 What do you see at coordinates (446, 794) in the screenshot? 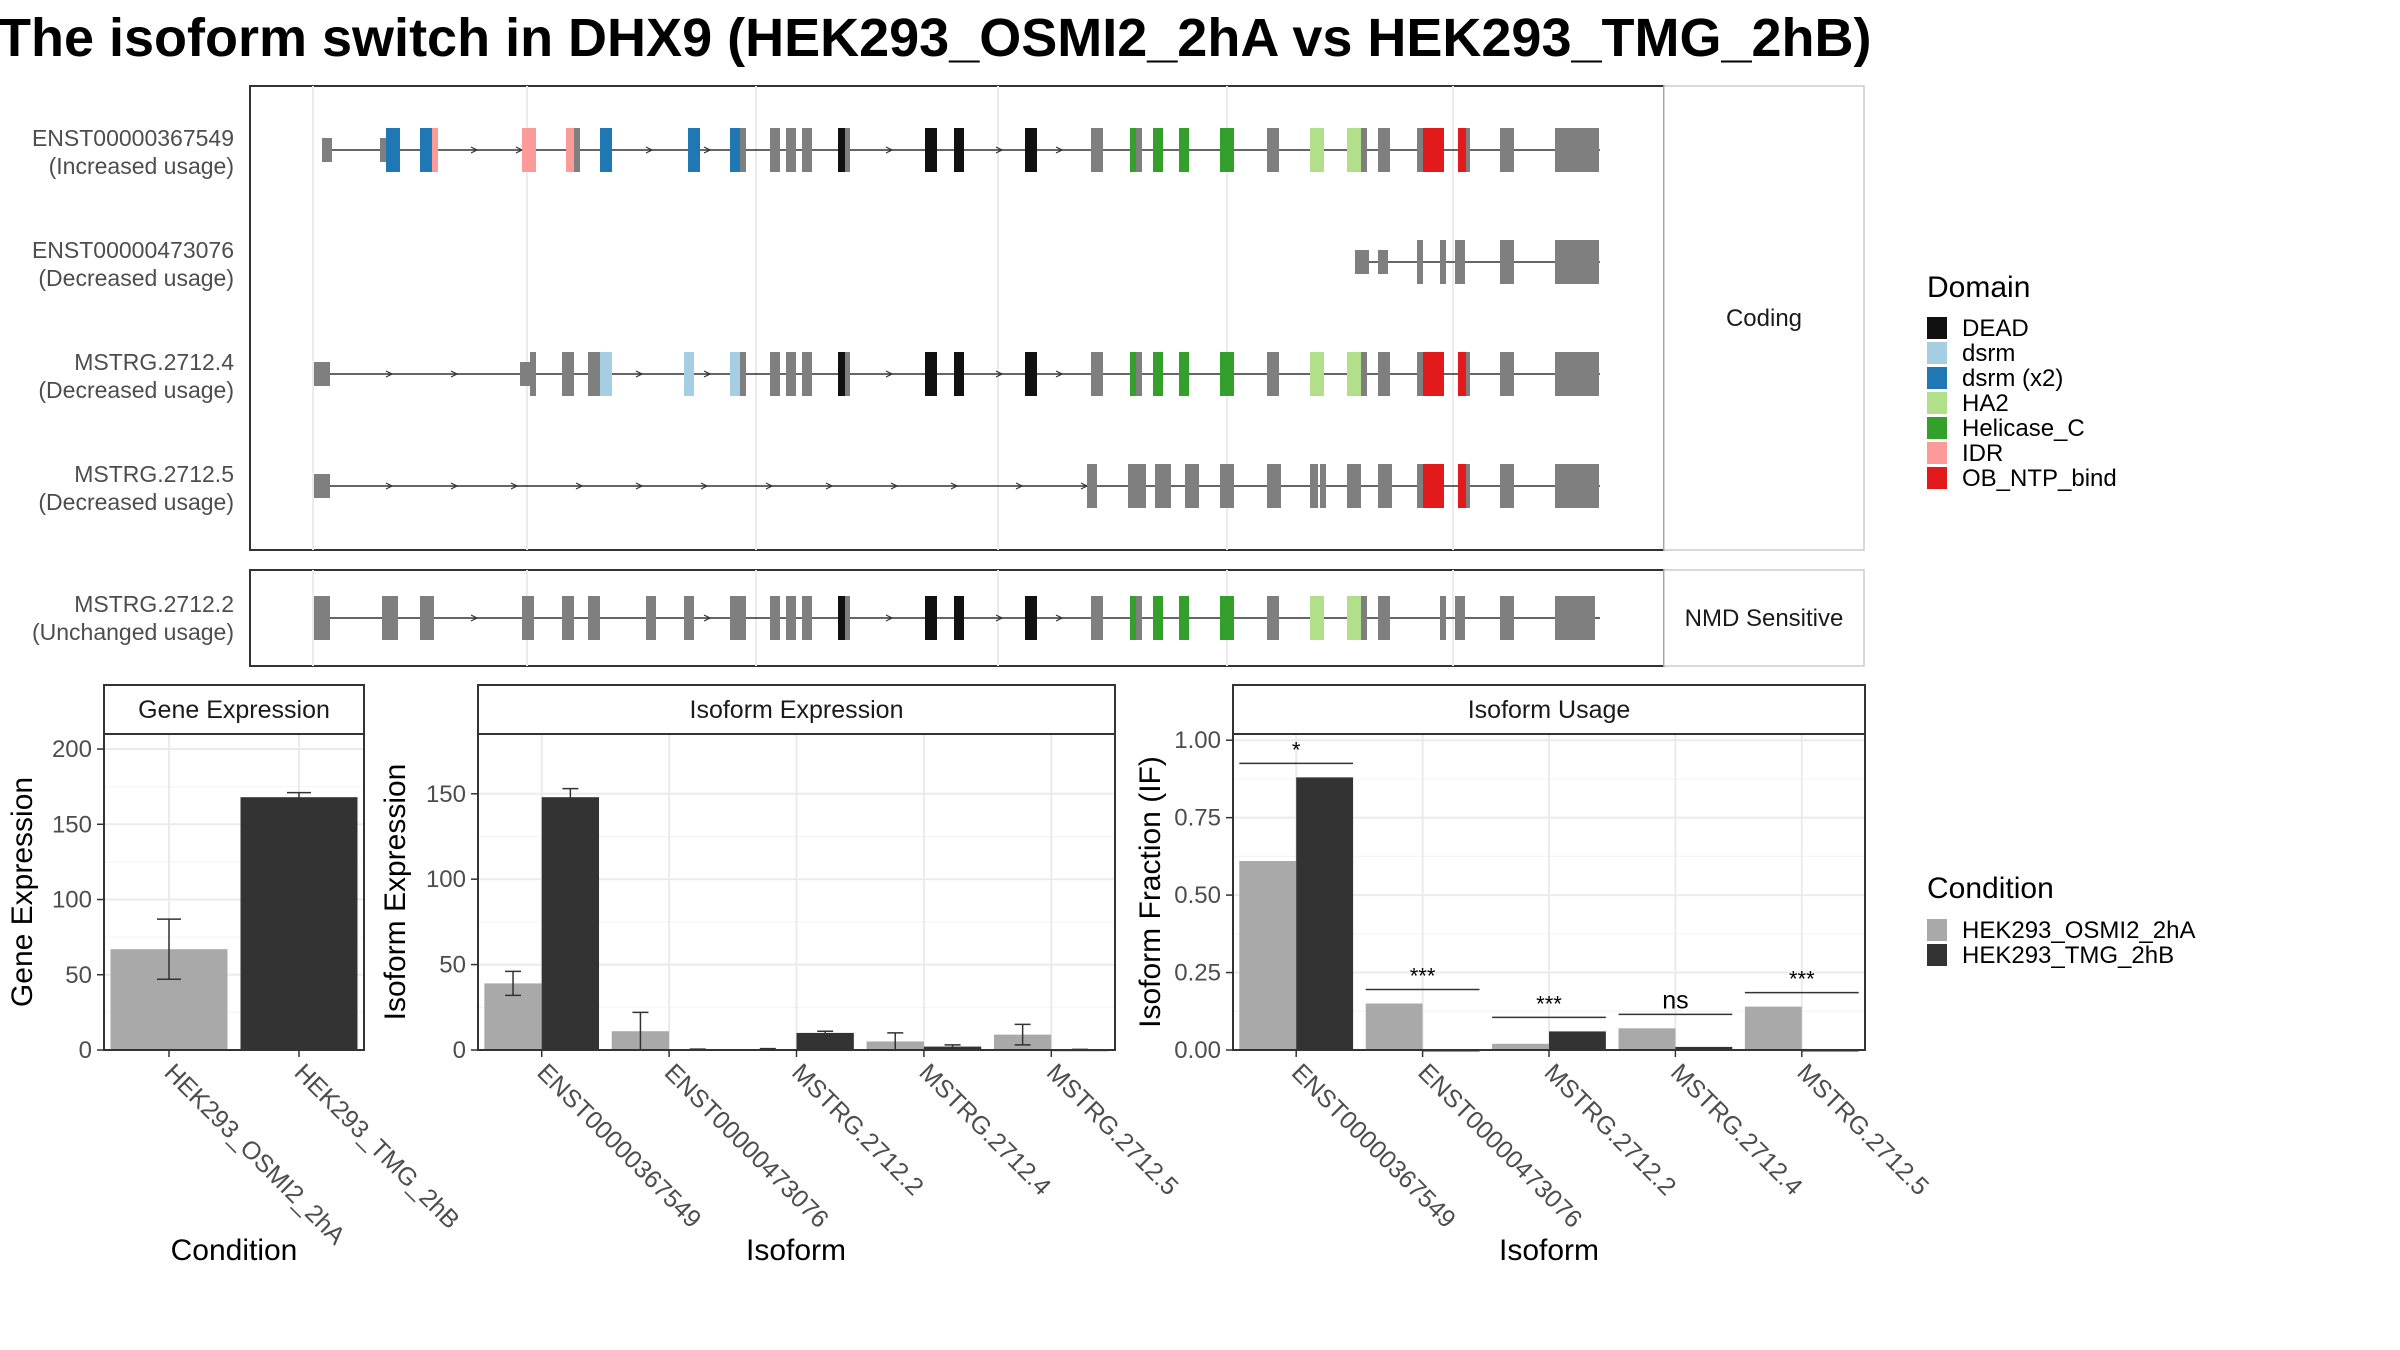
I see `y-tick-label: 150` at bounding box center [446, 794].